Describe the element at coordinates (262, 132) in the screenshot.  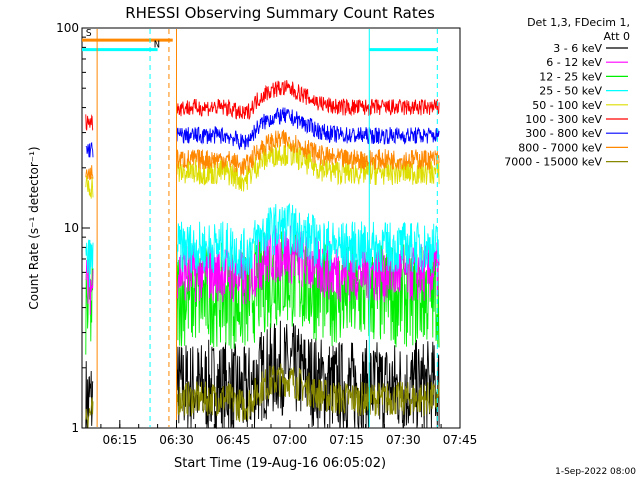
I see `series-line-300-800-kev` at that location.